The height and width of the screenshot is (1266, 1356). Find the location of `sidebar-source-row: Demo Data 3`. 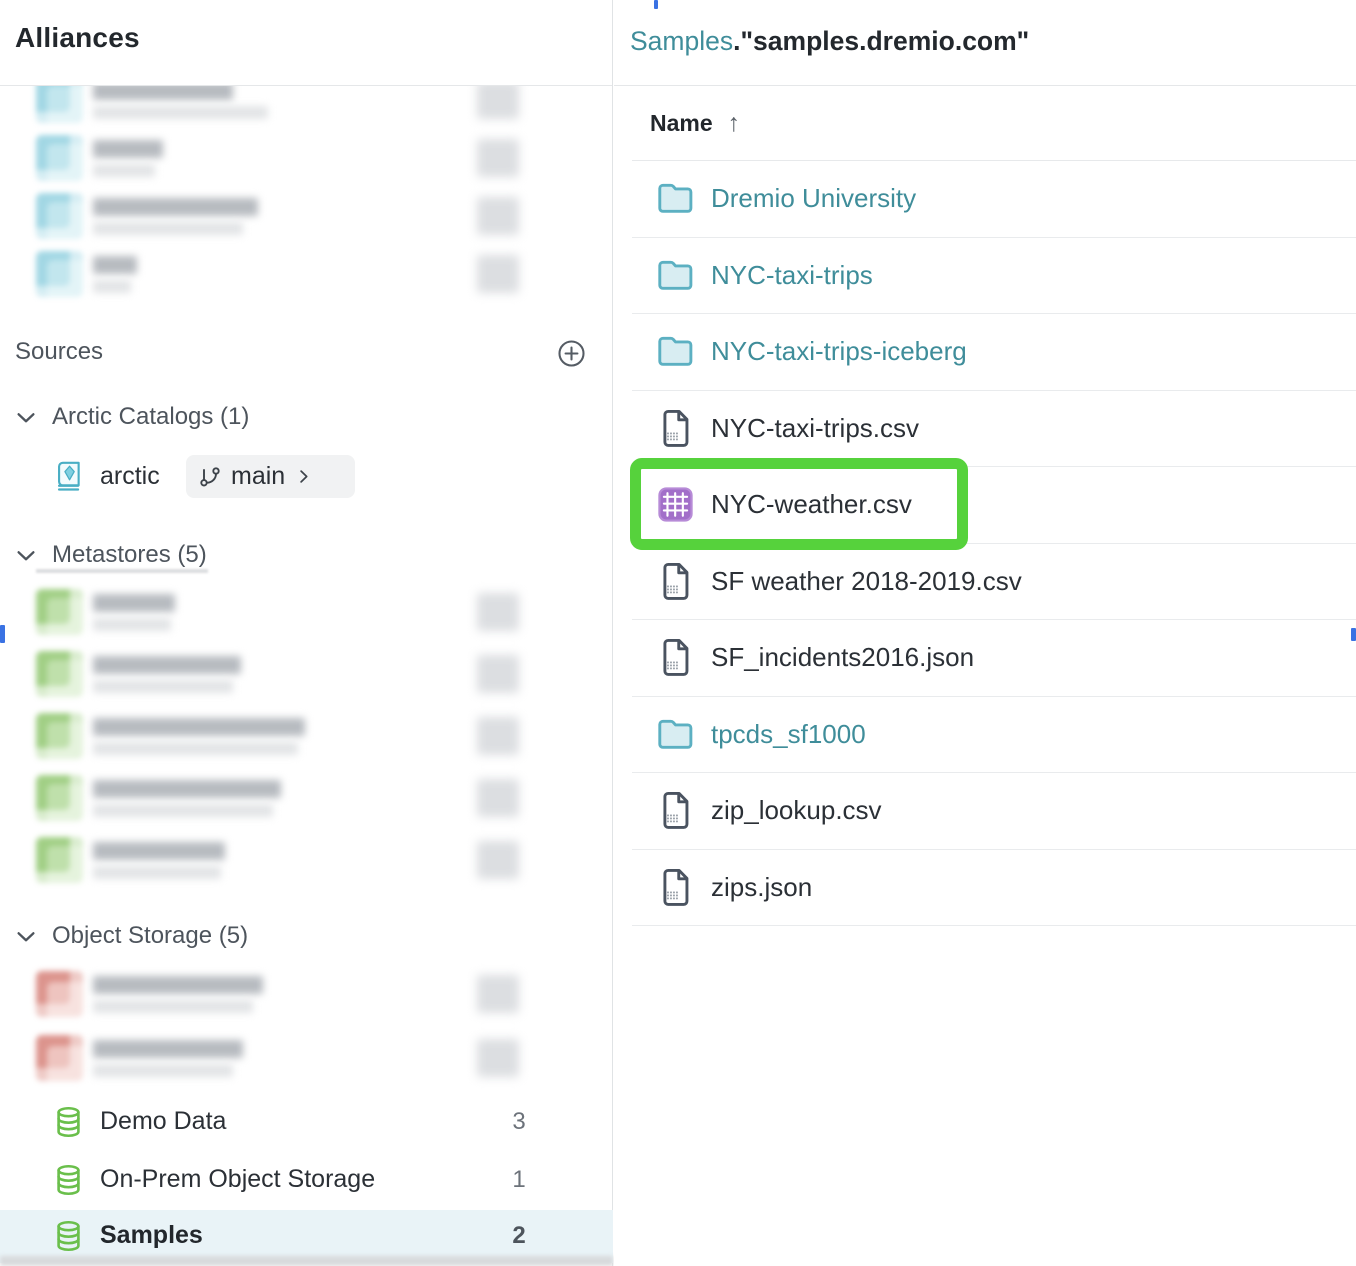

sidebar-source-row: Demo Data 3 is located at coordinates (306, 1122).